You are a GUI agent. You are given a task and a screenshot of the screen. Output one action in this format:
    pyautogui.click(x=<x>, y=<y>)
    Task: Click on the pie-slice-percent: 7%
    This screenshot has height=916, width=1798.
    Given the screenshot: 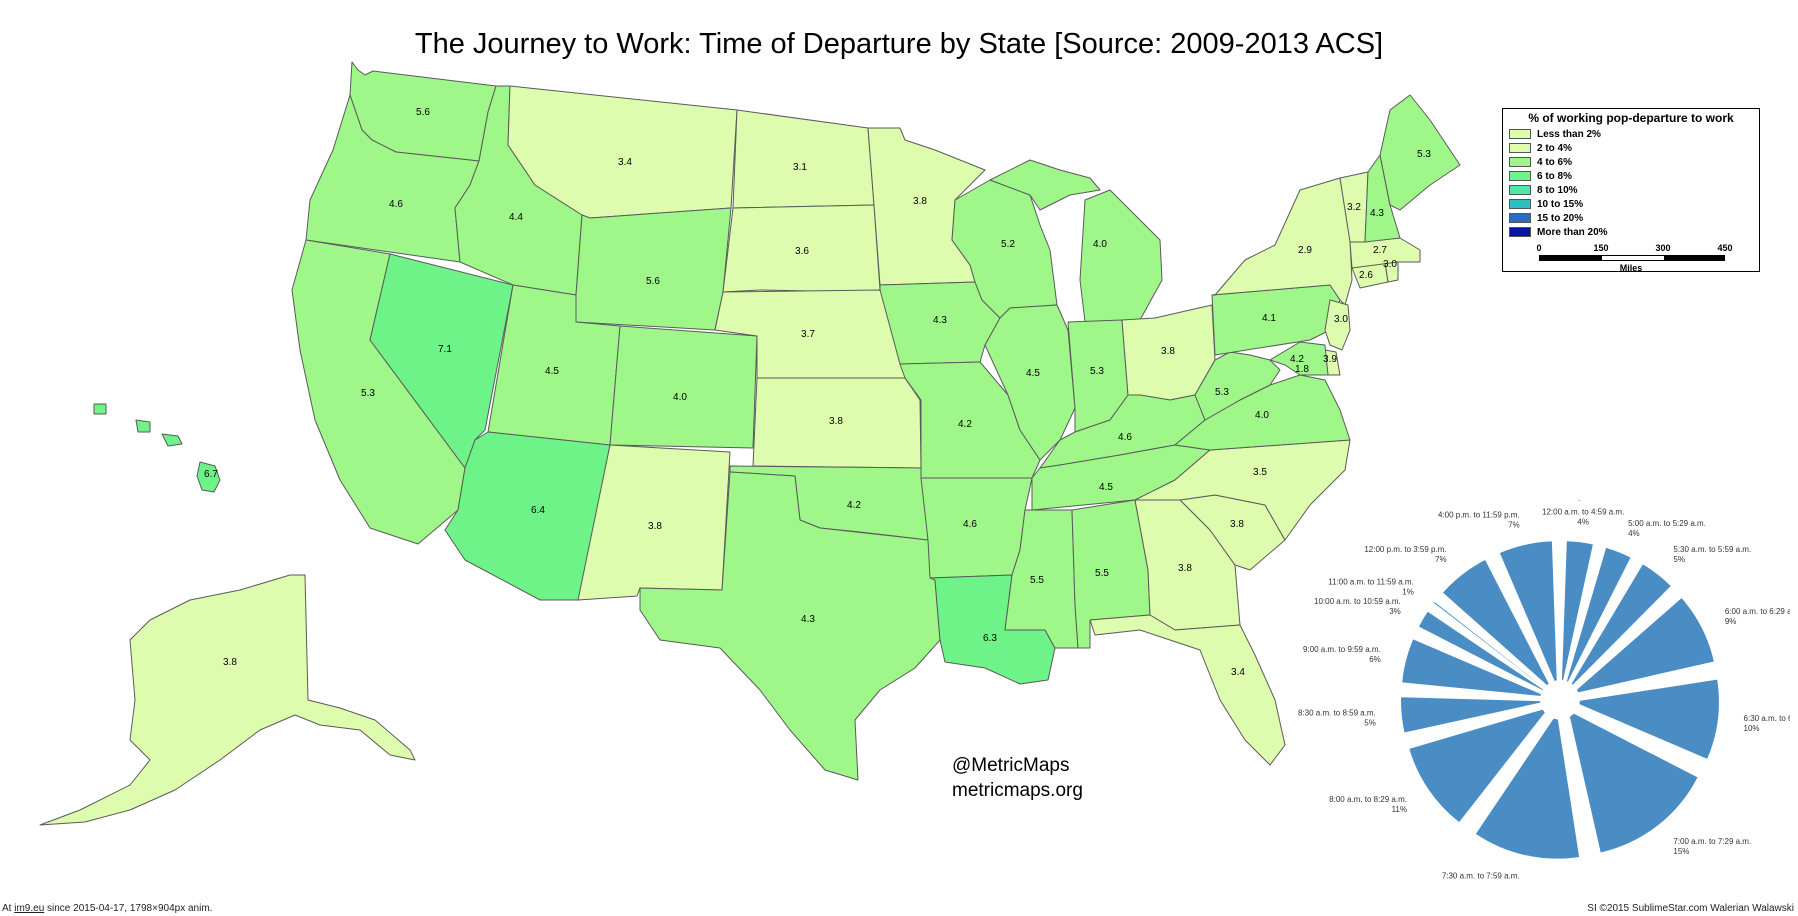 What is the action you would take?
    pyautogui.click(x=1441, y=559)
    